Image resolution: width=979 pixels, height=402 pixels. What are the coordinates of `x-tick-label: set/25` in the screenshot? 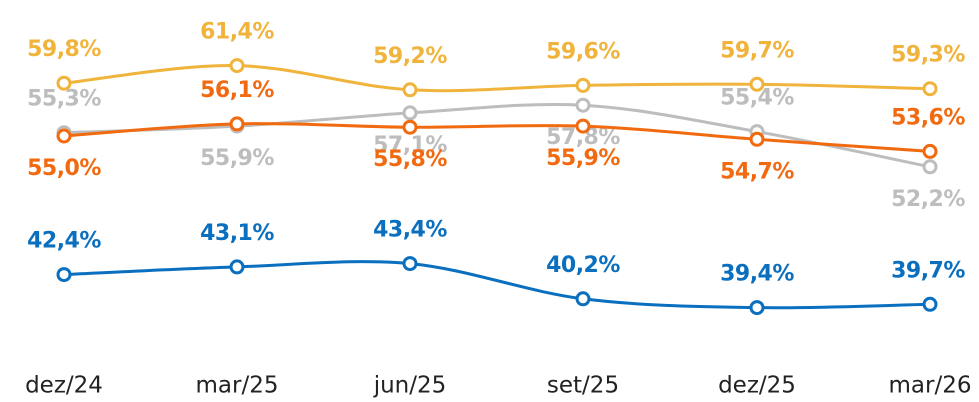 It's located at (583, 386).